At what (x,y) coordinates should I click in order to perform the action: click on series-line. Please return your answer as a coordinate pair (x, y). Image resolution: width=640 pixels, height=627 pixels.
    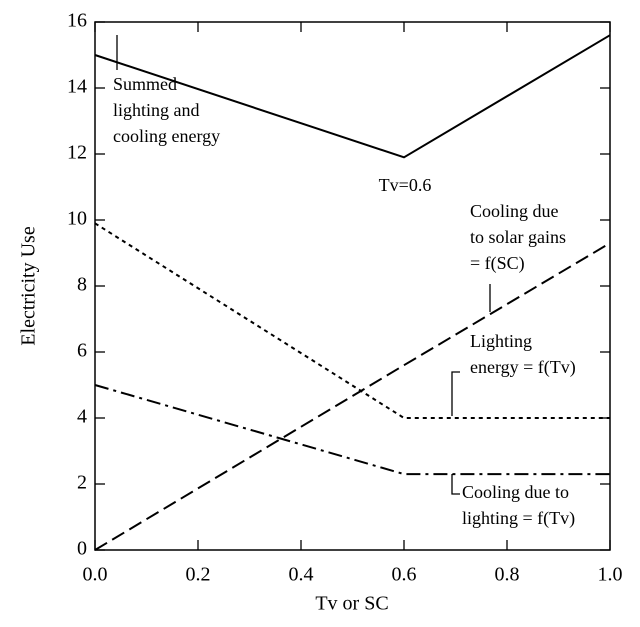
    Looking at the image, I should click on (352, 430).